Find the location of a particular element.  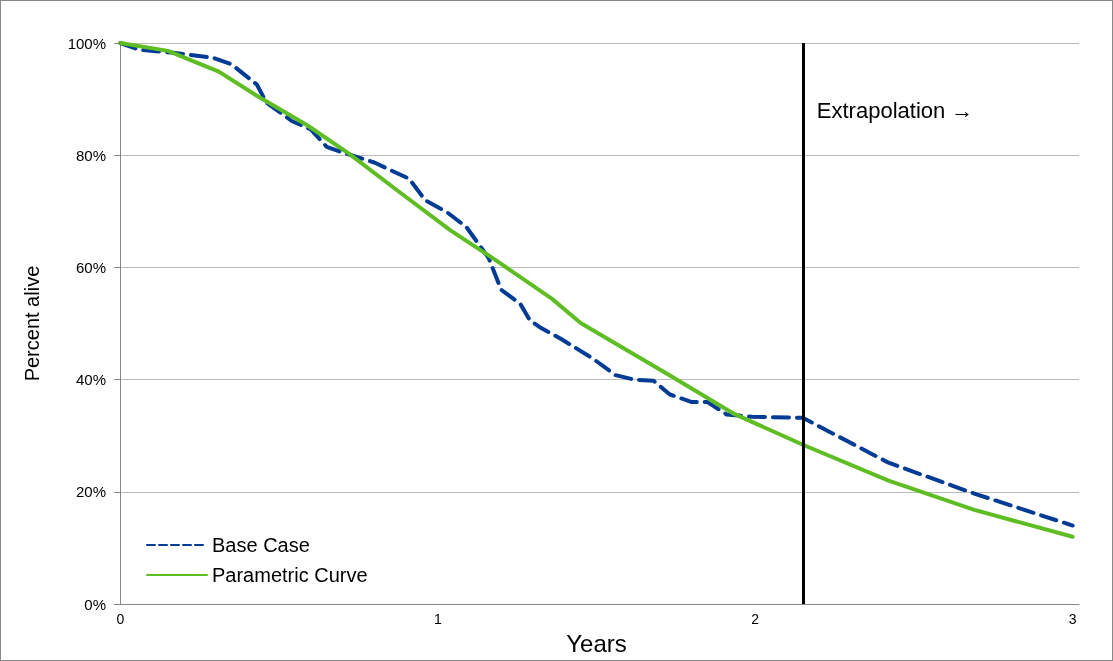

y-tick-label: 0% is located at coordinates (95, 604).